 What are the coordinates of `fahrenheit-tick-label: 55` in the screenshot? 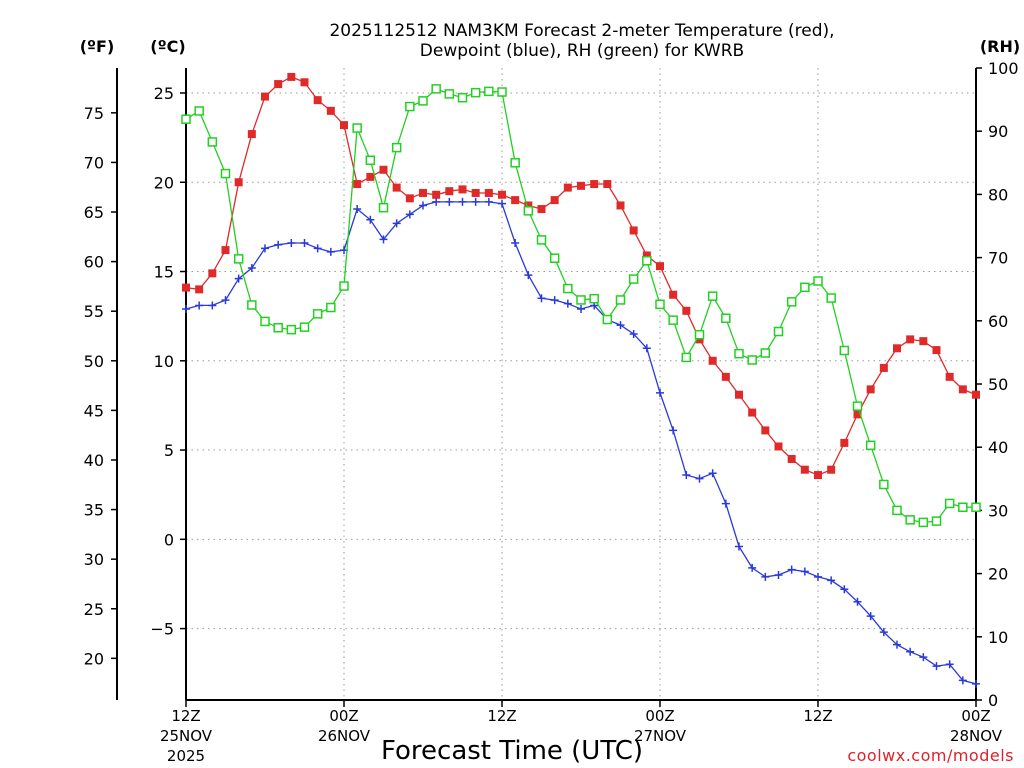 It's located at (94, 311).